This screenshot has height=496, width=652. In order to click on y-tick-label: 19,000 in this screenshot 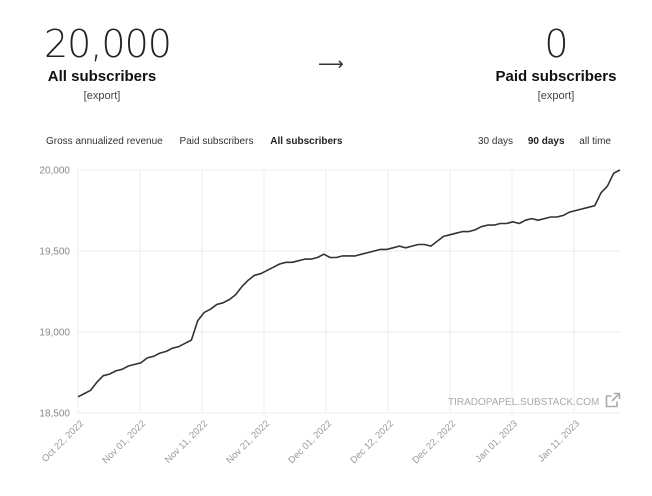, I will do `click(54, 333)`.